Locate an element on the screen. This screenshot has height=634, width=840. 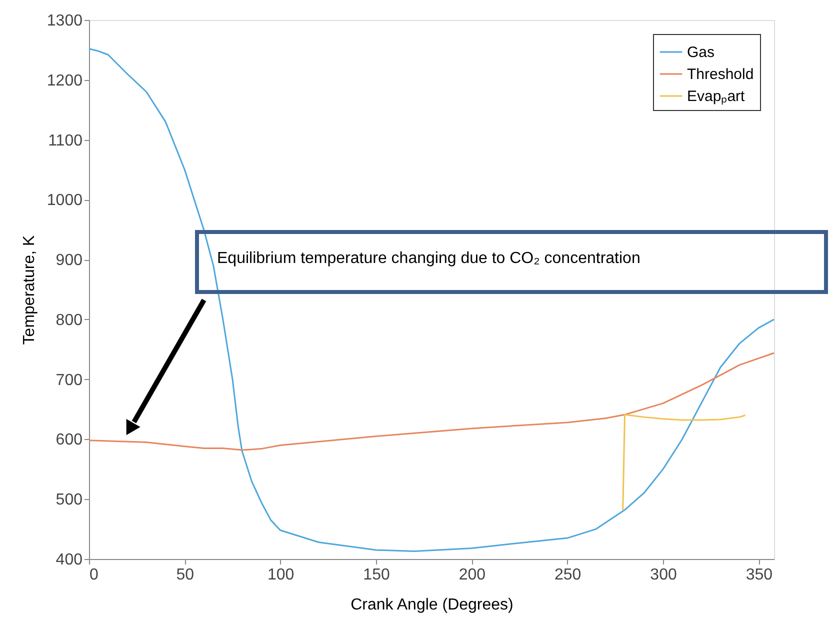
legend-label: Threshold is located at coordinates (720, 74).